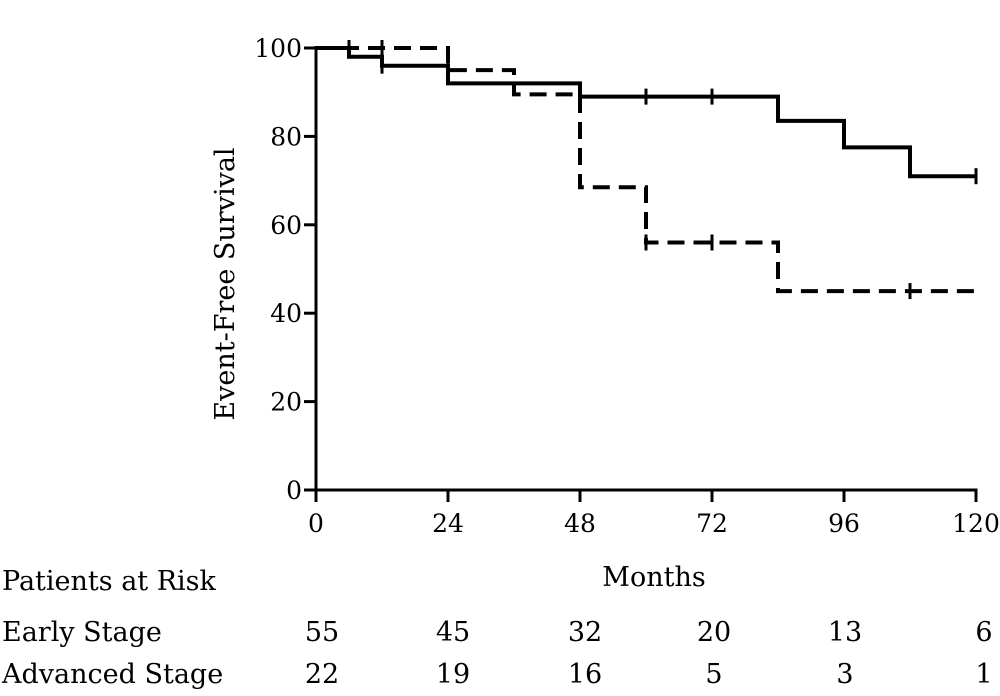 The height and width of the screenshot is (696, 1000). Describe the element at coordinates (286, 313) in the screenshot. I see `y-tick-label: 40` at that location.